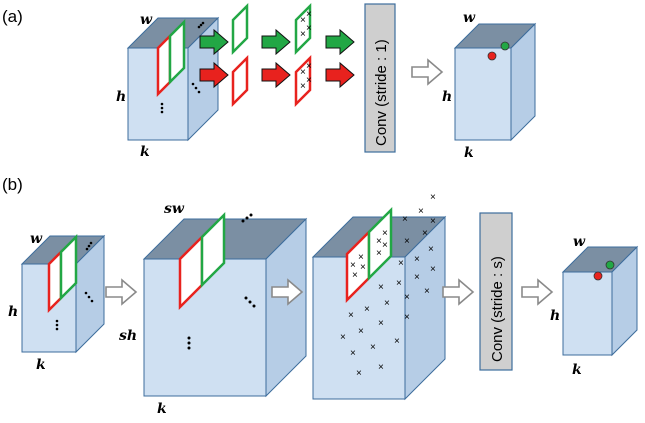  Describe the element at coordinates (469, 153) in the screenshot. I see `panel-a-out-dim-k: k` at that location.